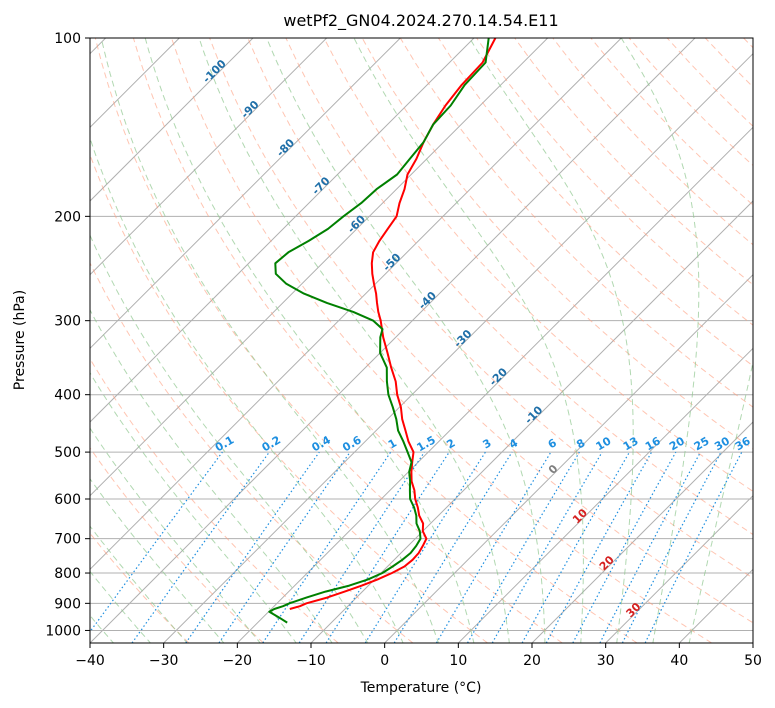 The height and width of the screenshot is (708, 775). I want to click on x-tick-label: −20, so click(238, 661).